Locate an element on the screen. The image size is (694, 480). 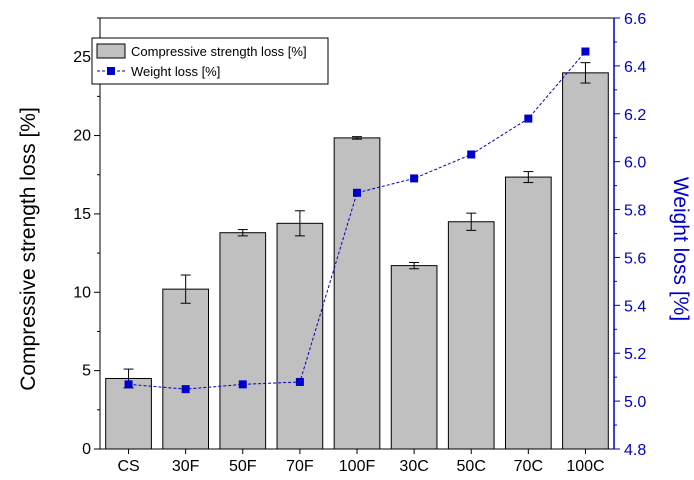
y-tick-label-right: 6.6 is located at coordinates (635, 19).